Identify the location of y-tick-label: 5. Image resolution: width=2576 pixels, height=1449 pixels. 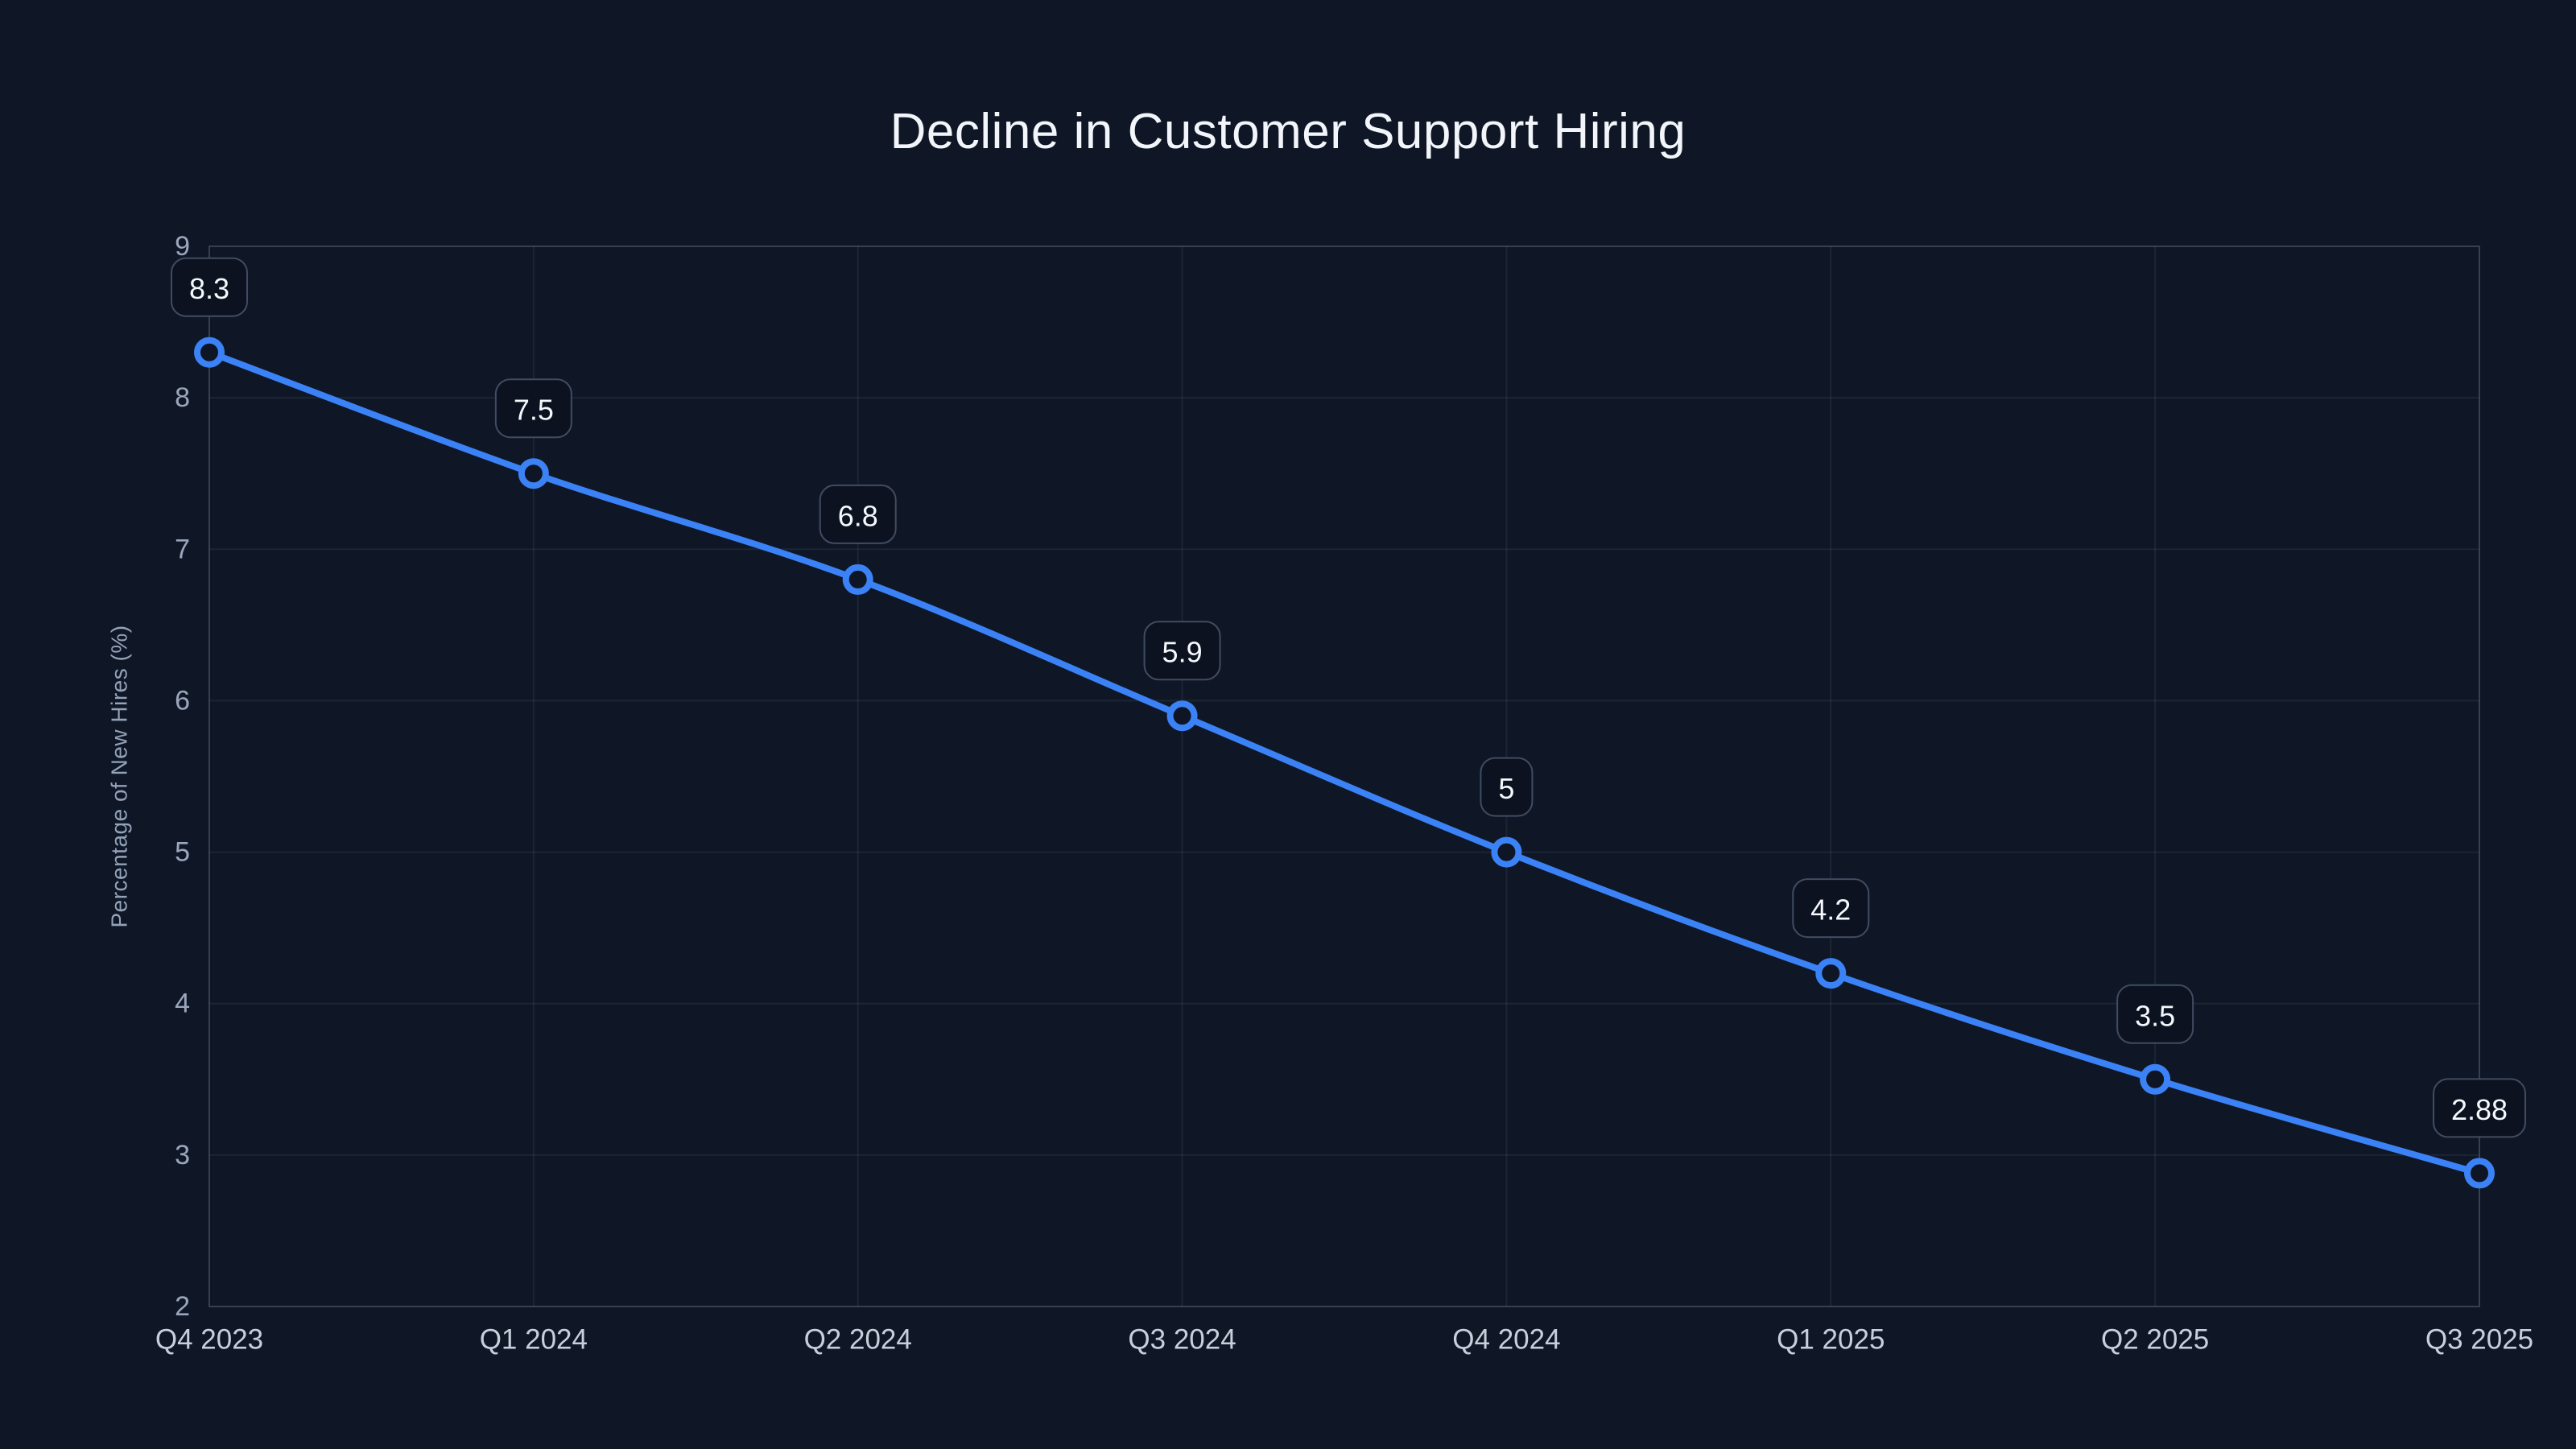
(182, 852).